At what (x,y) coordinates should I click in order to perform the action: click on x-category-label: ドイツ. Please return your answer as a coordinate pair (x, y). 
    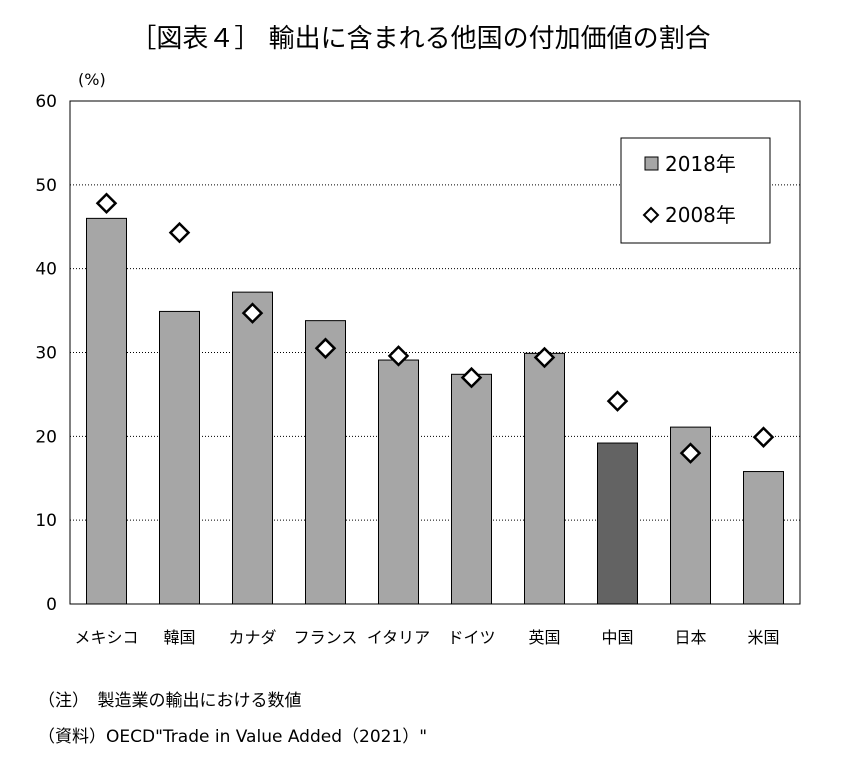
    Looking at the image, I should click on (471, 637).